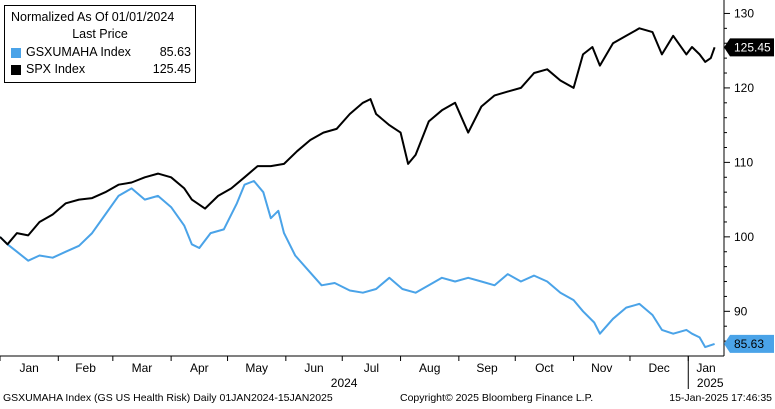 The width and height of the screenshot is (775, 409). What do you see at coordinates (100, 34) in the screenshot?
I see `legend-subtitle: Last Price` at bounding box center [100, 34].